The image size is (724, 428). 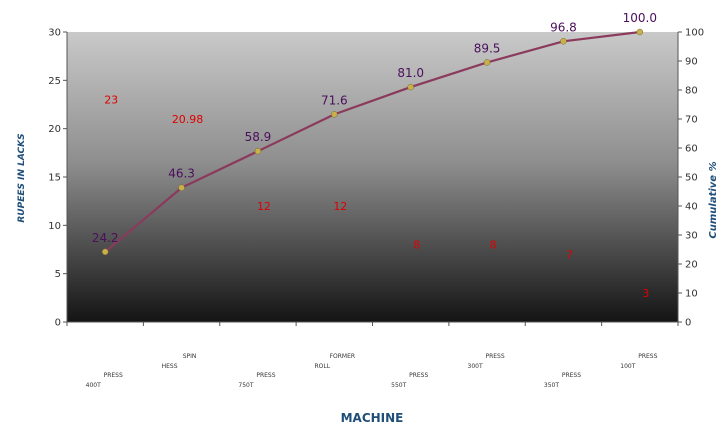 What do you see at coordinates (694, 33) in the screenshot?
I see `y2-tick-label: 100` at bounding box center [694, 33].